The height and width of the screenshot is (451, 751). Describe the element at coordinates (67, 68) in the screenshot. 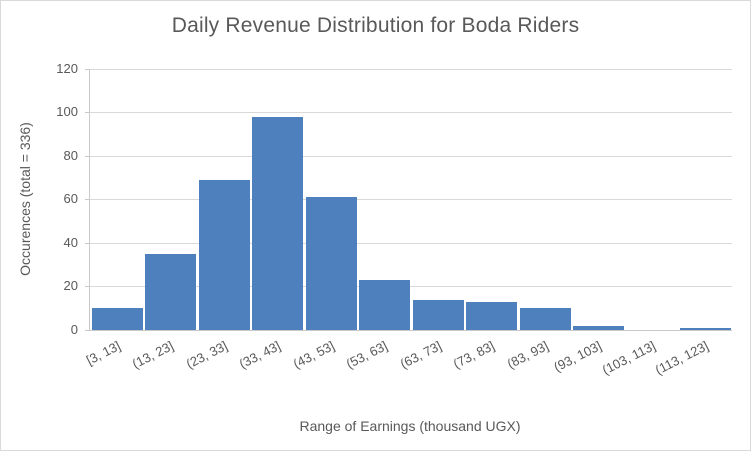

I see `y-tick-label: 120` at that location.